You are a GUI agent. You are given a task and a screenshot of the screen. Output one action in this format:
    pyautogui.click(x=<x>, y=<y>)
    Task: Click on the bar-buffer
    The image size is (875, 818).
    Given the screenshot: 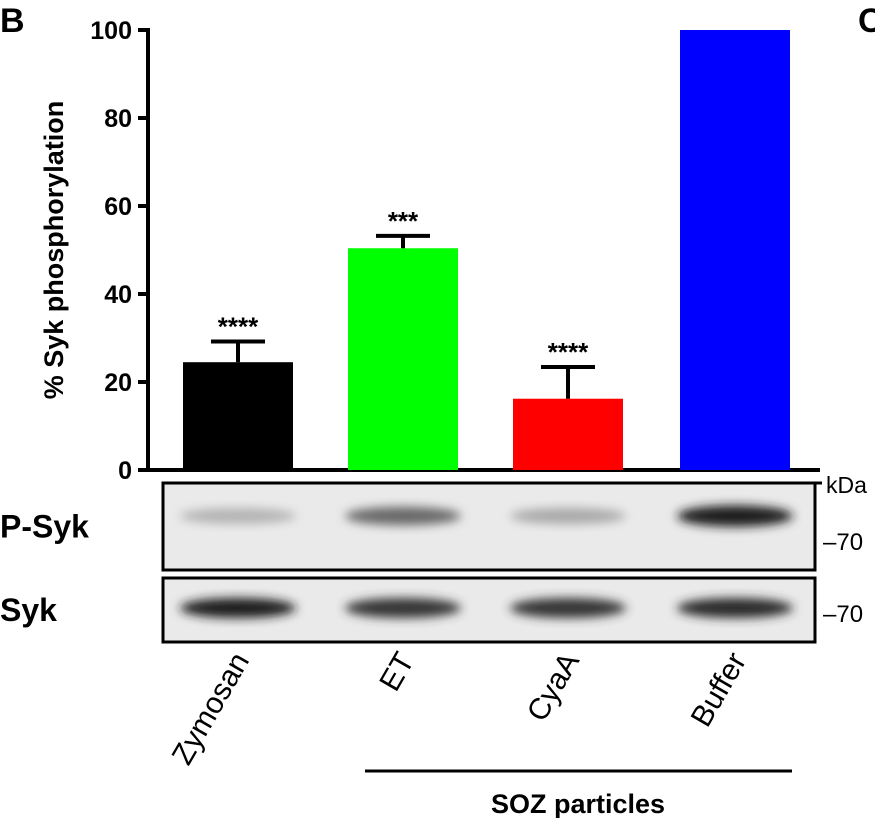 What is the action you would take?
    pyautogui.click(x=735, y=250)
    